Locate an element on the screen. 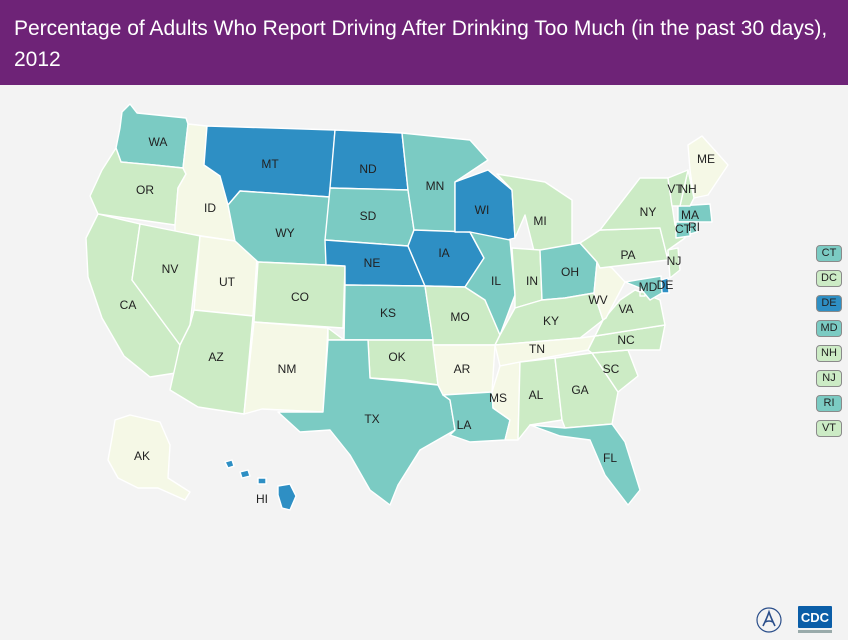 This screenshot has width=848, height=640. state-label-al: AL is located at coordinates (536, 395).